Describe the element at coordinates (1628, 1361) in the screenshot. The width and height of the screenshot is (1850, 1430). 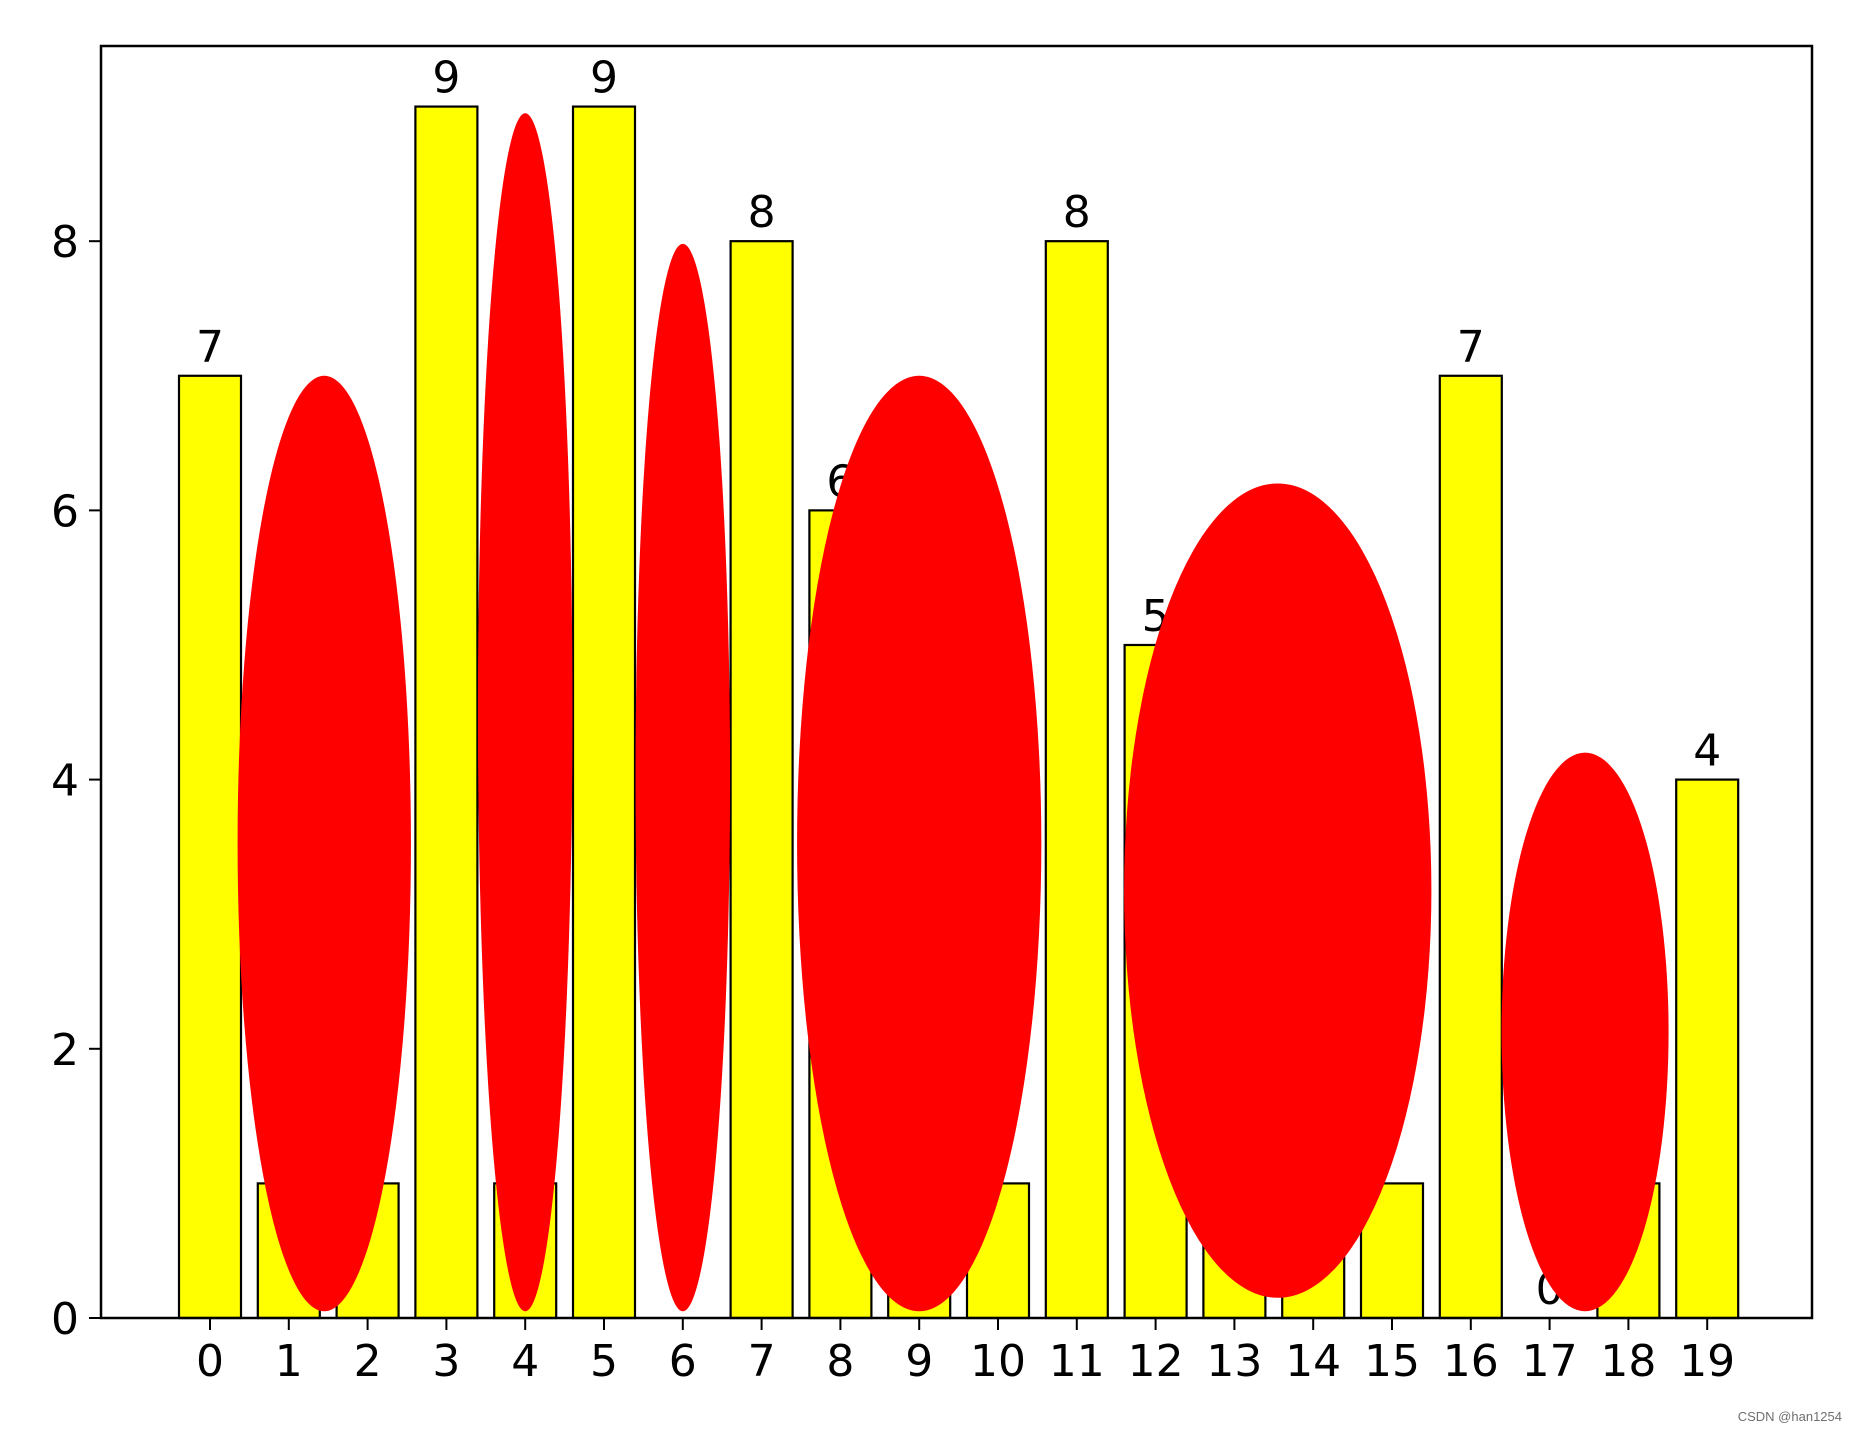
I see `x-tick-label-18: 18` at that location.